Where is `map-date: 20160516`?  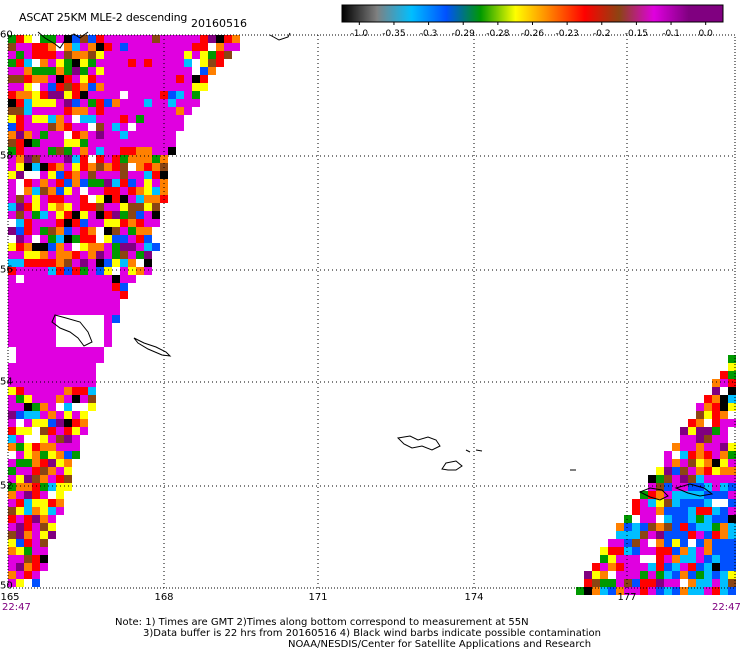
map-date: 20160516 is located at coordinates (219, 23).